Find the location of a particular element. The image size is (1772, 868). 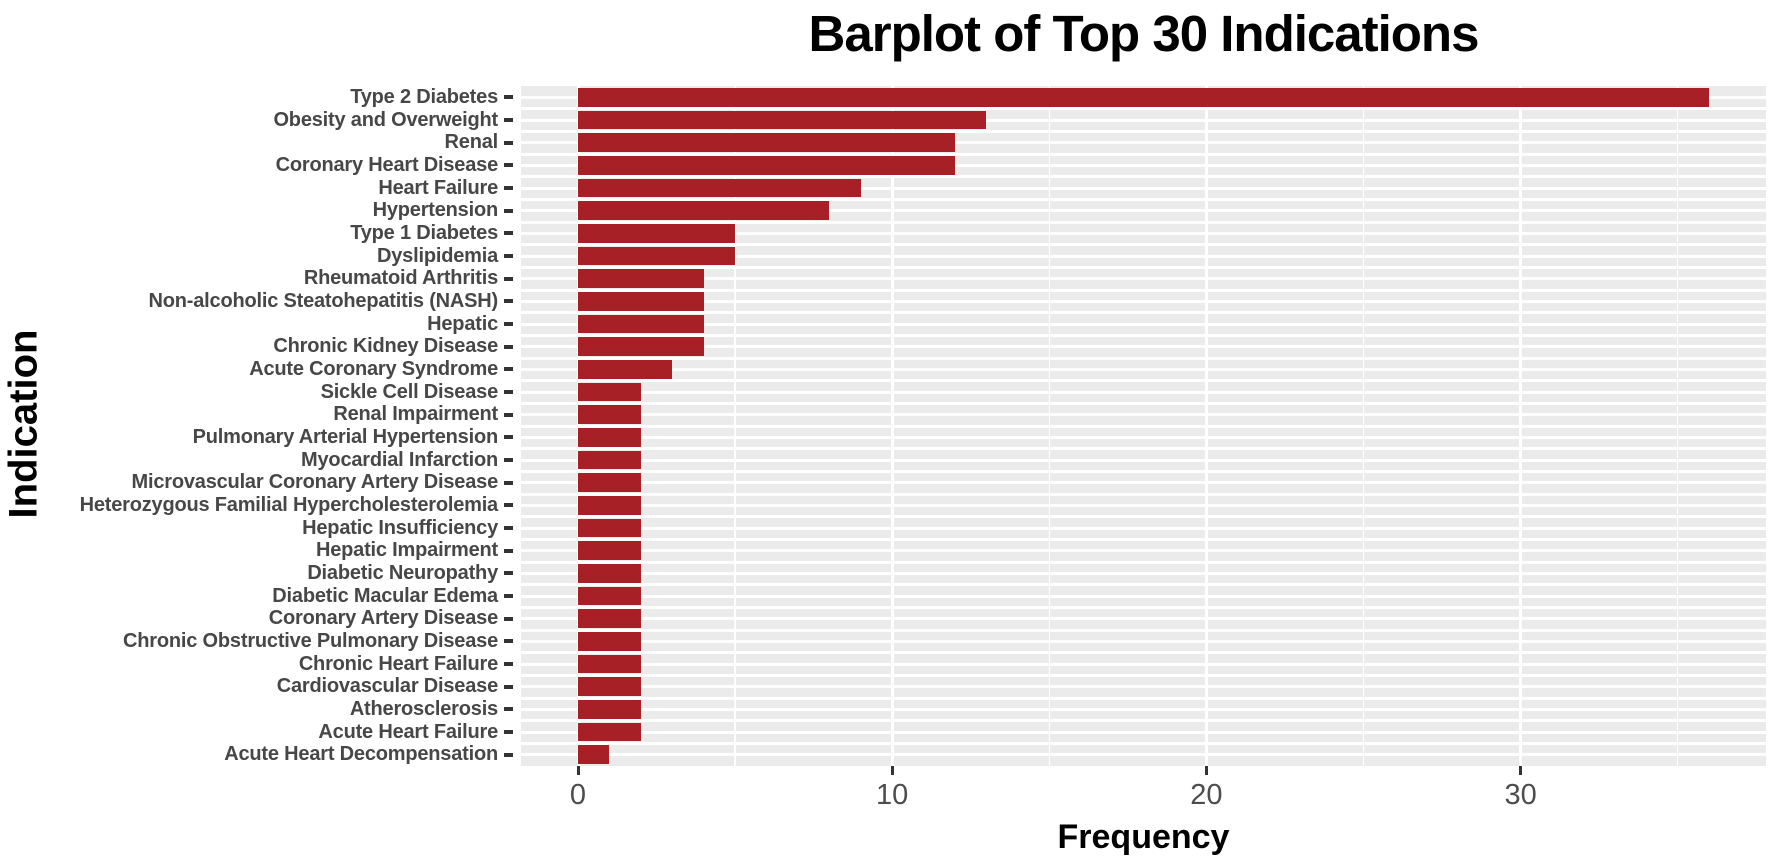

category-label: Coronary Heart Disease is located at coordinates (387, 165).